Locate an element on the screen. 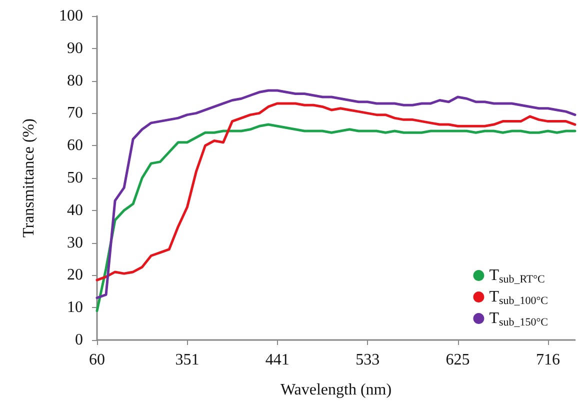  y-tick-label: 60 is located at coordinates (75, 145).